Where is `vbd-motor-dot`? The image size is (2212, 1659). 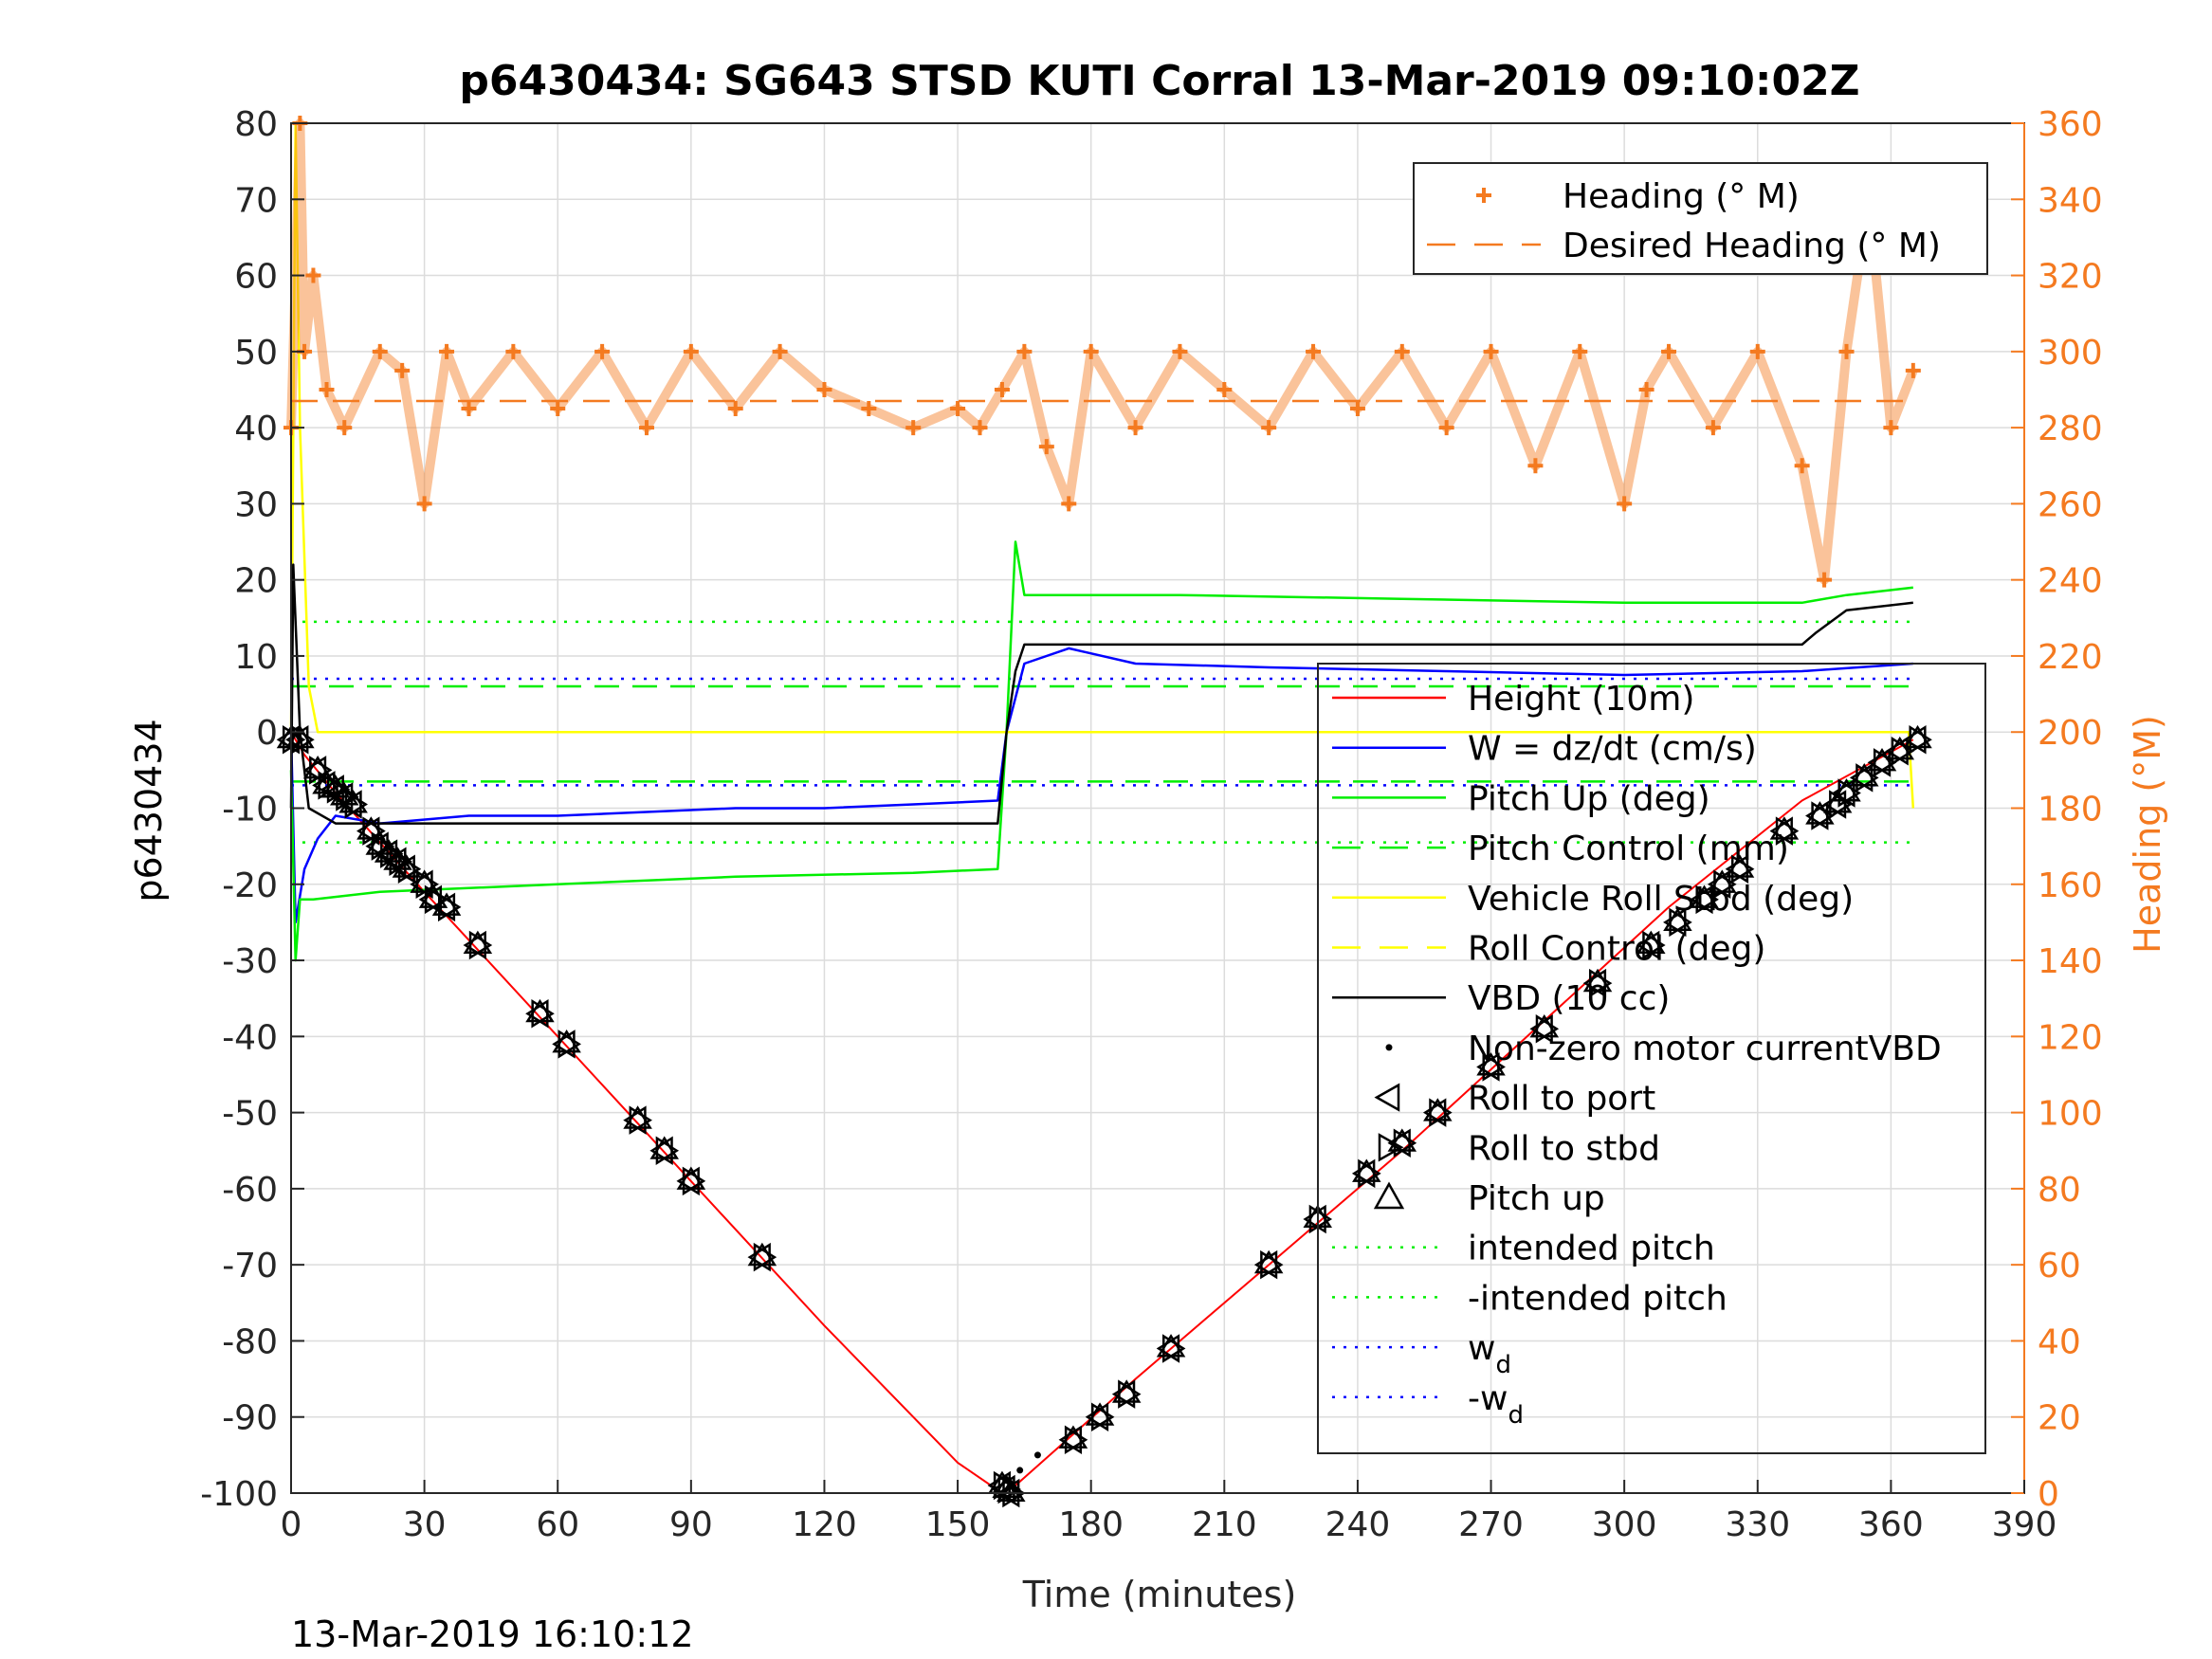
vbd-motor-dot is located at coordinates (1020, 1470).